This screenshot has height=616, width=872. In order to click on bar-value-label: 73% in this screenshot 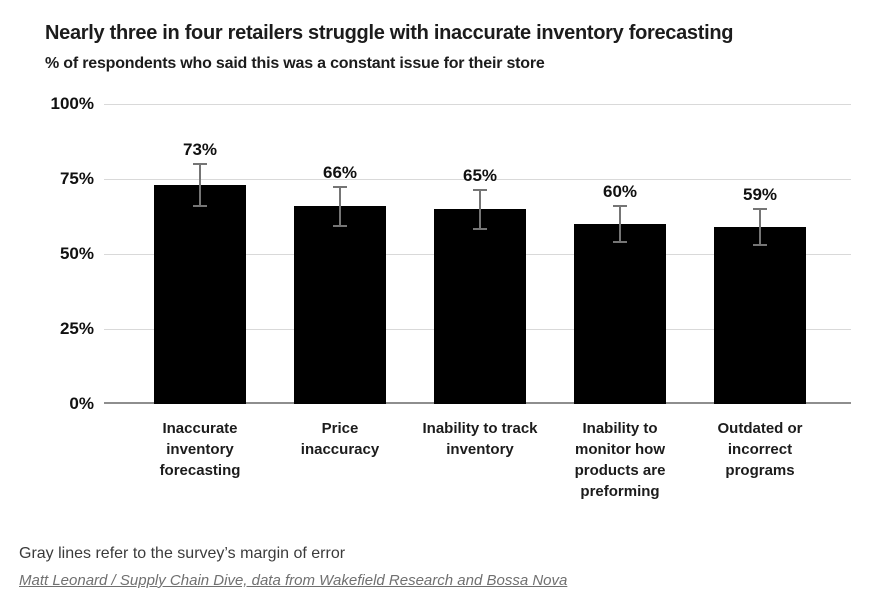, I will do `click(200, 149)`.